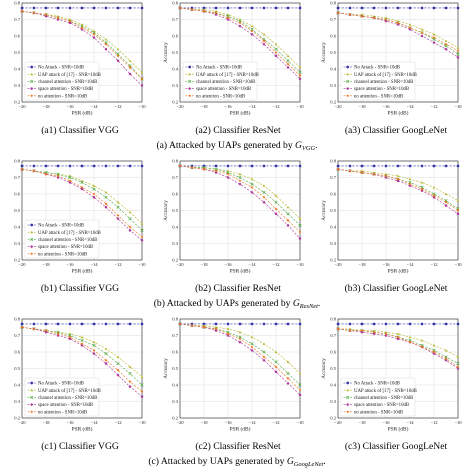 This screenshot has height=474, width=474. Describe the element at coordinates (296, 303) in the screenshot. I see `caption-symbol: G` at that location.